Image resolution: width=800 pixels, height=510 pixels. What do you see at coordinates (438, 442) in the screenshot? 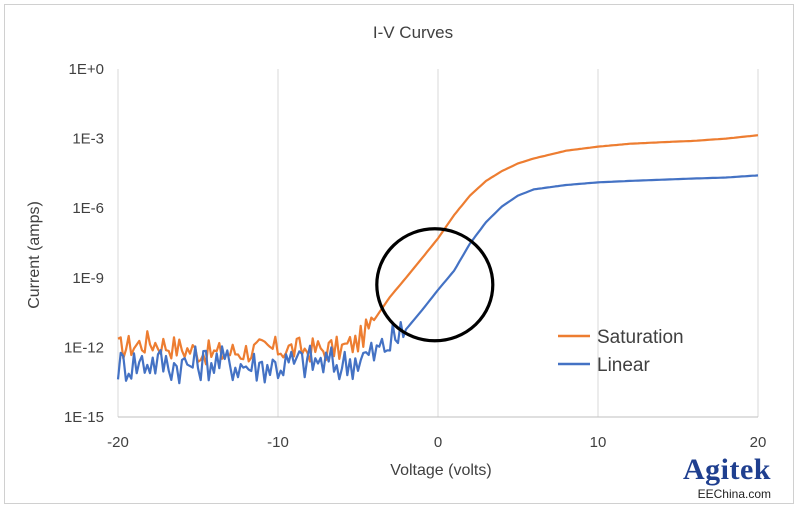
I see `x-tick-label: 0` at bounding box center [438, 442].